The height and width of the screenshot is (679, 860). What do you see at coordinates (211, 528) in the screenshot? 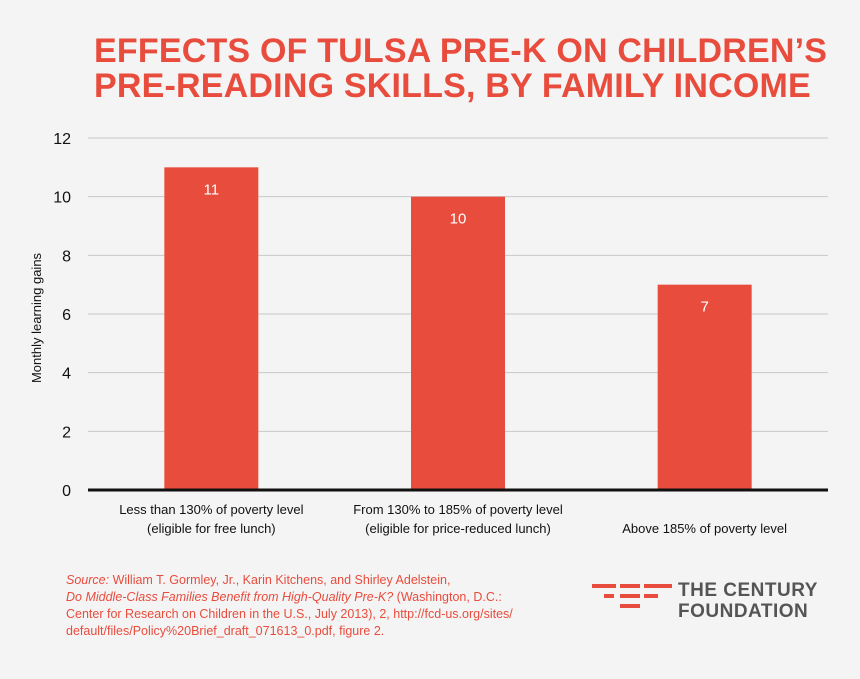
I see `x-tick-label: (eligible for free lunch)` at bounding box center [211, 528].